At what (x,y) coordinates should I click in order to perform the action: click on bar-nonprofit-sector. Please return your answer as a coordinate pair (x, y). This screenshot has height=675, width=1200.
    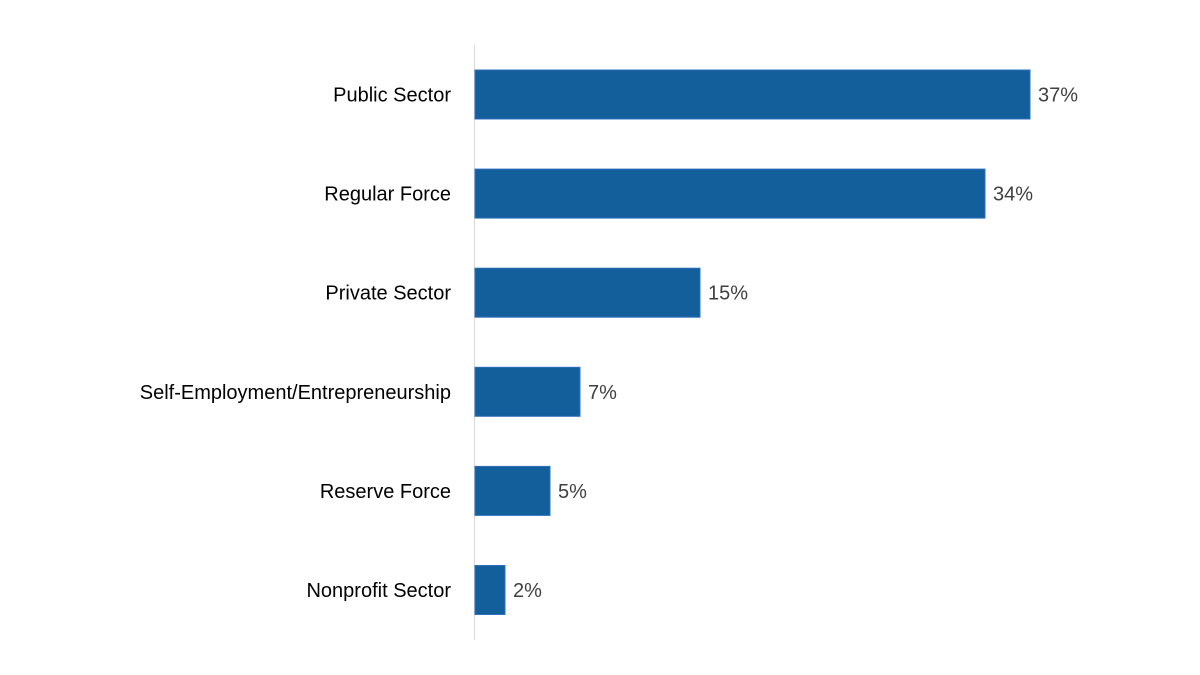
    Looking at the image, I should click on (490, 590).